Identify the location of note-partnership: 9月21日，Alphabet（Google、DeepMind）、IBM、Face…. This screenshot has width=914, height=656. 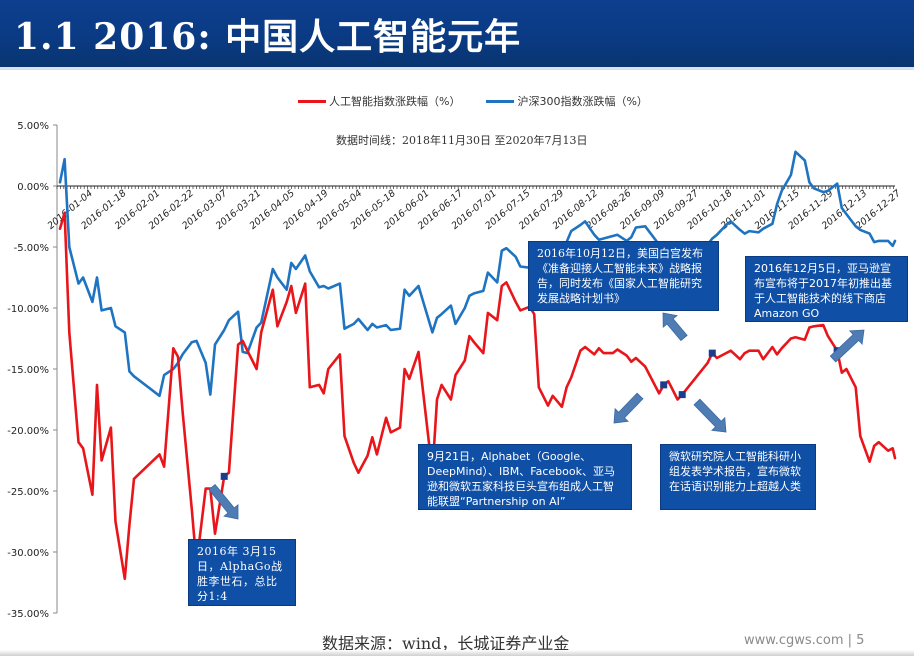
(525, 477).